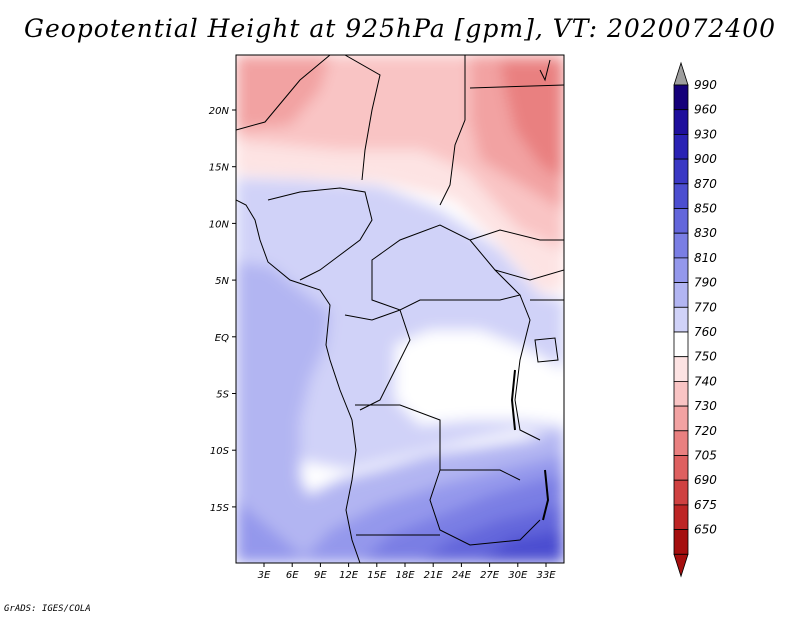  I want to click on border-mali-niger, so click(283, 93).